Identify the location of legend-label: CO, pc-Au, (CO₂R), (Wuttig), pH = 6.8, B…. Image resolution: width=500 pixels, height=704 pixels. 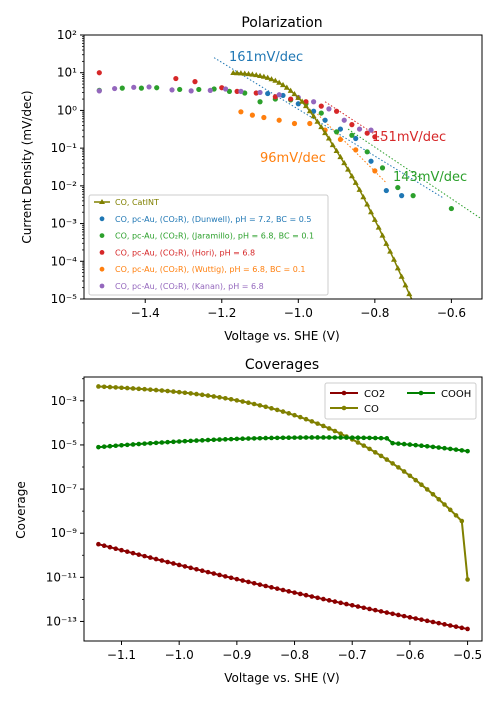
(210, 269).